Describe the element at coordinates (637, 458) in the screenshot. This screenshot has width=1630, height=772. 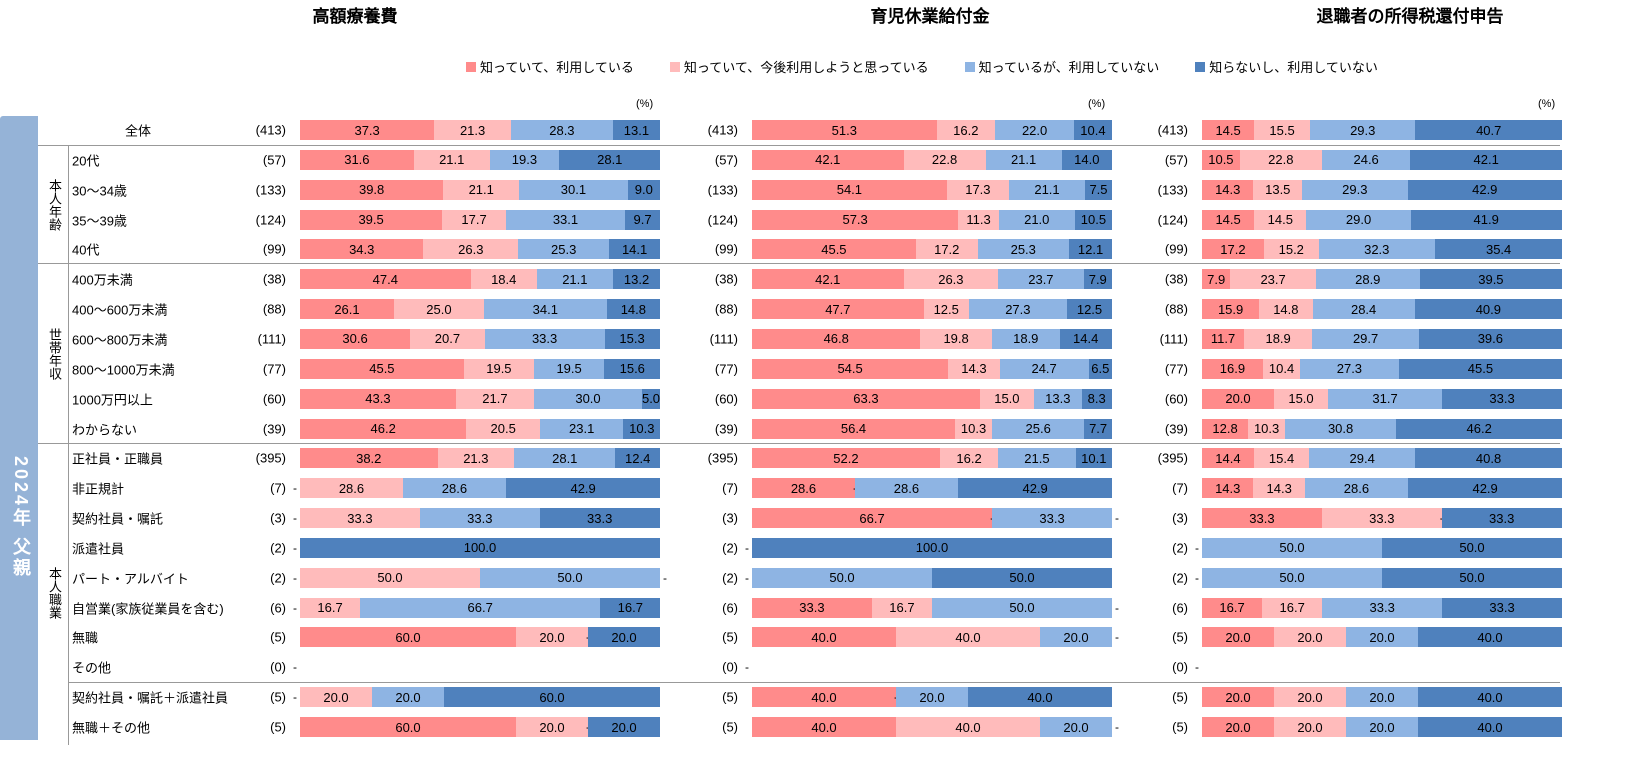
I see `bar-segment: 12.4` at that location.